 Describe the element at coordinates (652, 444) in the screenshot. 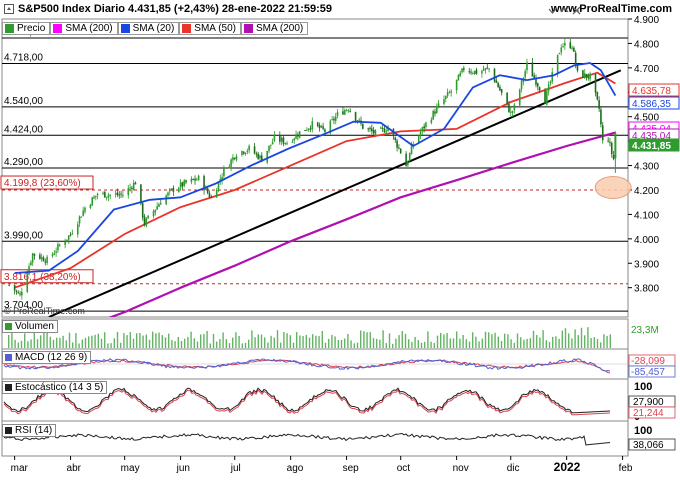

I see `rsi-value-box` at that location.